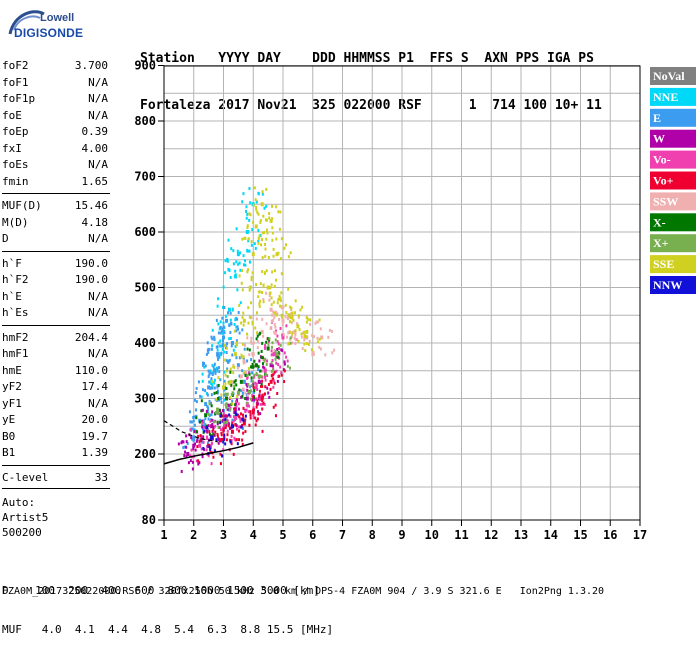 Image resolution: width=700 pixels, height=649 pixels. What do you see at coordinates (95, 419) in the screenshot?
I see `param-value: 20.0` at bounding box center [95, 419].